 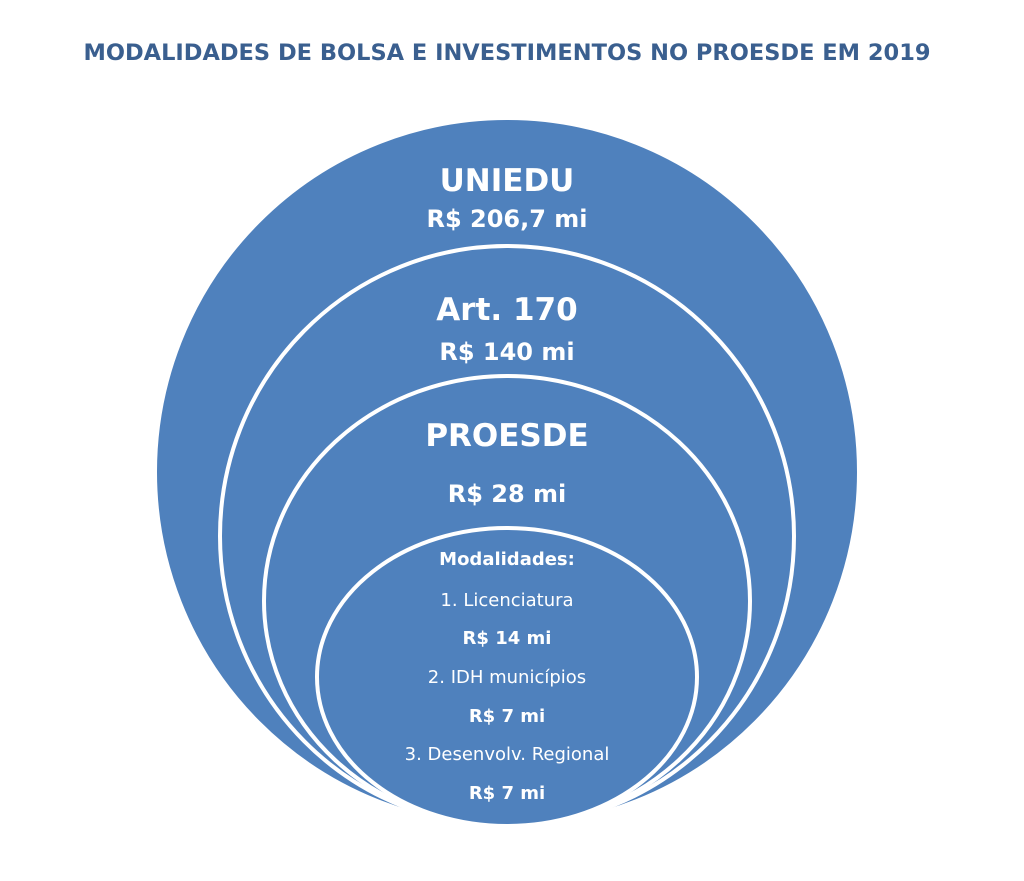 I want to click on modalidade-1-label: 1. Licenciatura, so click(x=507, y=600).